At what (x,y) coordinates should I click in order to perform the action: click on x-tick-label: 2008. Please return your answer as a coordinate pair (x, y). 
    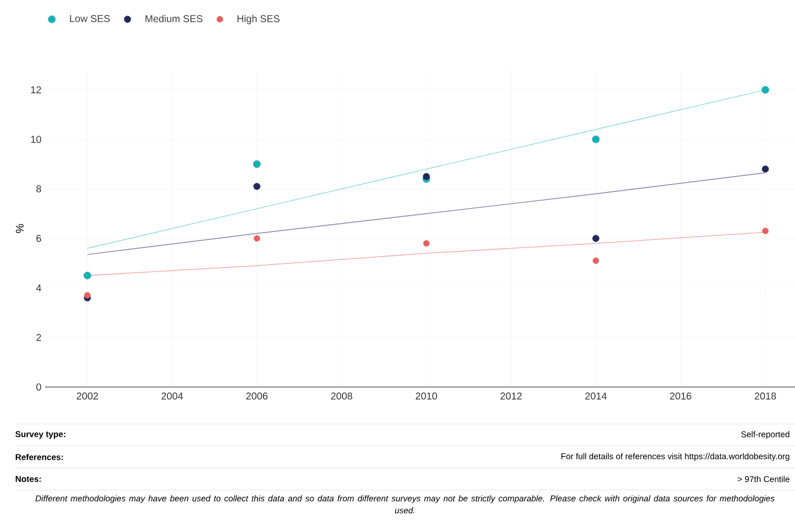
    Looking at the image, I should click on (341, 396).